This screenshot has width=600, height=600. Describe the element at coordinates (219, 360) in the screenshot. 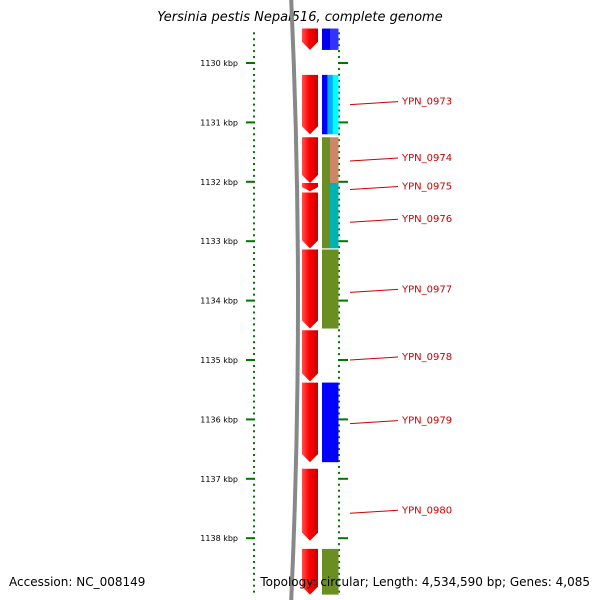

I see `tick-label: 1135 kbp` at that location.